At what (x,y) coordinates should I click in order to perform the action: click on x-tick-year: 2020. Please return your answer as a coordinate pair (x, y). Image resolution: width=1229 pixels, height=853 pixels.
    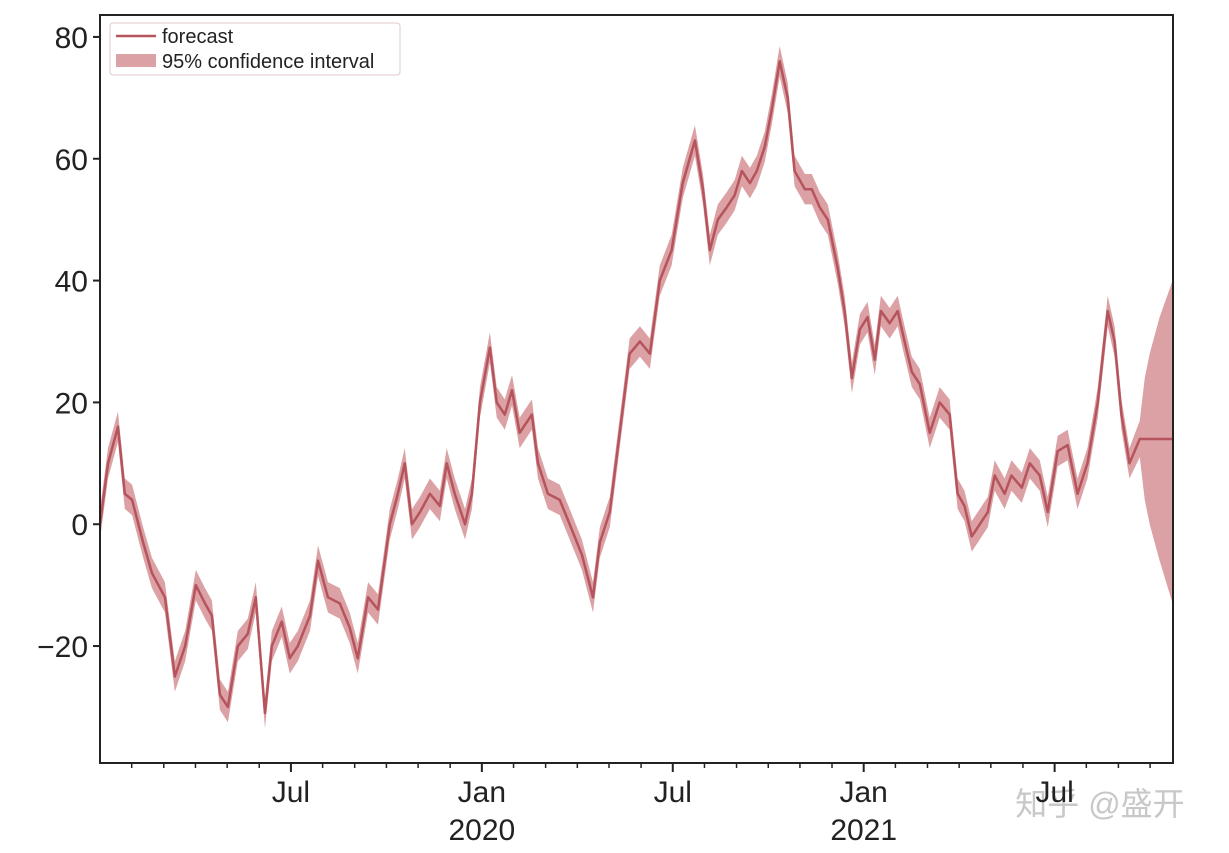
    Looking at the image, I should click on (481, 830).